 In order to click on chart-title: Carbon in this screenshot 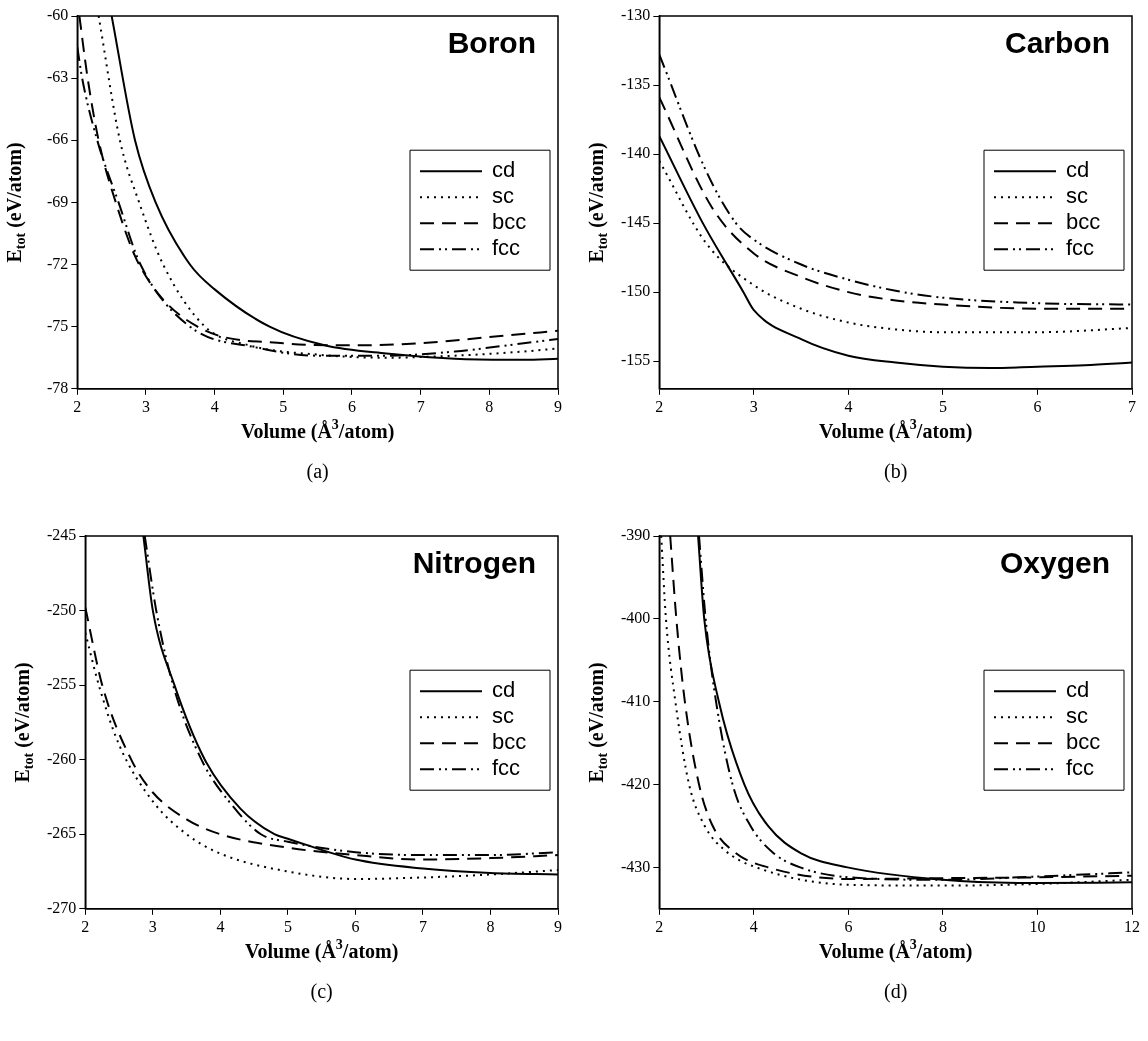, I will do `click(1057, 43)`.